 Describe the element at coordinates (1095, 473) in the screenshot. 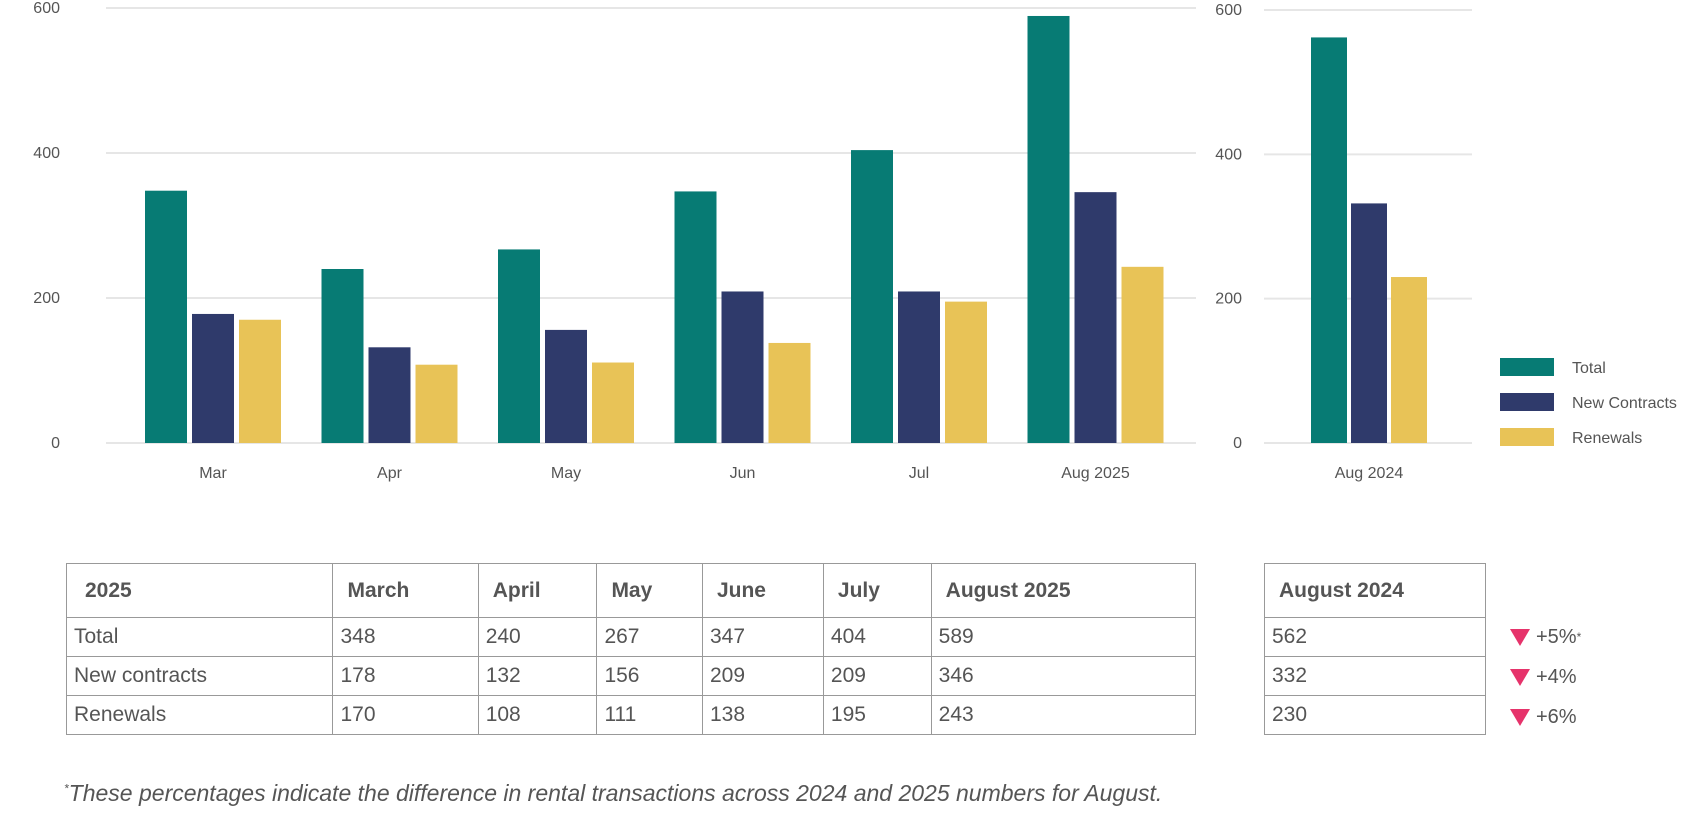

I see `x-tick-label: Aug 2025` at that location.